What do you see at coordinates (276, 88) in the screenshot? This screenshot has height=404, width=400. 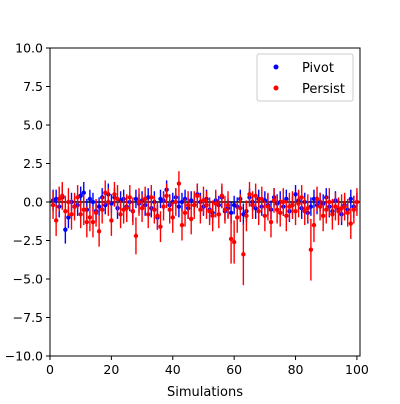 I see `legend-marker-persist` at bounding box center [276, 88].